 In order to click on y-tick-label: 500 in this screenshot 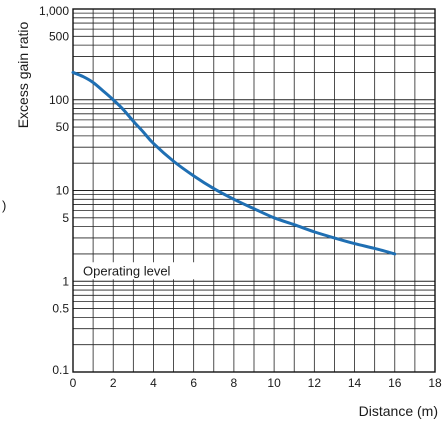, I will do `click(59, 36)`.